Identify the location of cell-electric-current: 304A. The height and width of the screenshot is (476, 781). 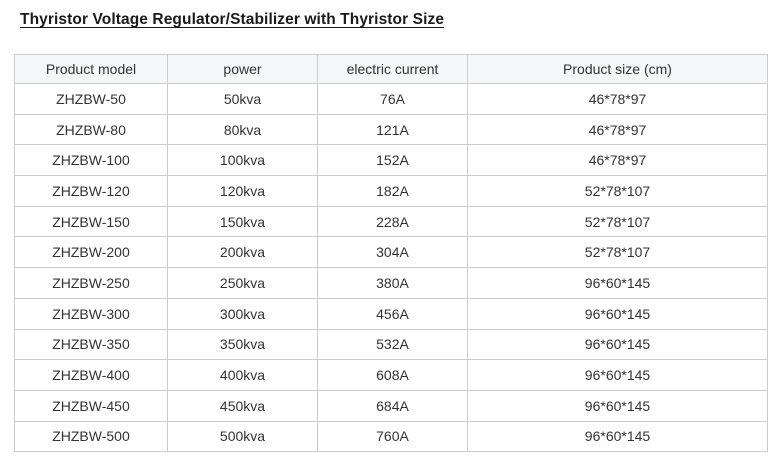
(392, 252).